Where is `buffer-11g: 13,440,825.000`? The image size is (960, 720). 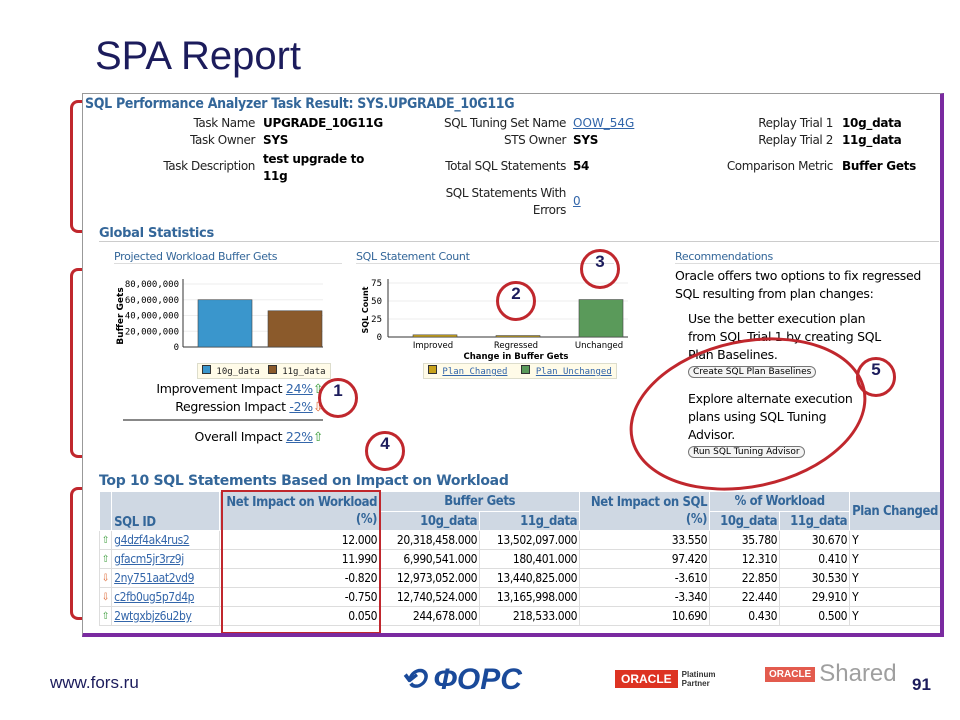
buffer-11g: 13,440,825.000 is located at coordinates (530, 578).